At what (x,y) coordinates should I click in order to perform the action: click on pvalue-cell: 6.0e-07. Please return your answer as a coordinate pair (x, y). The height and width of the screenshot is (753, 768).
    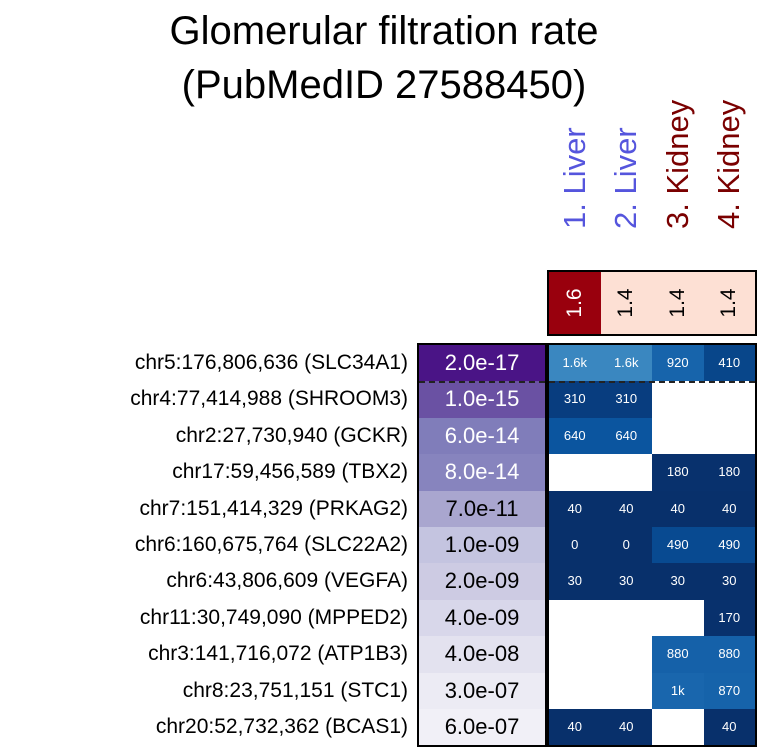
    Looking at the image, I should click on (482, 727).